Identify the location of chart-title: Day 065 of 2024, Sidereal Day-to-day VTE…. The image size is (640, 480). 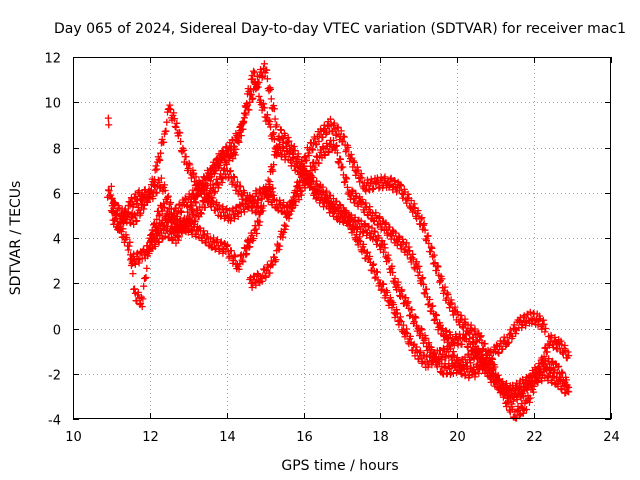
(340, 29).